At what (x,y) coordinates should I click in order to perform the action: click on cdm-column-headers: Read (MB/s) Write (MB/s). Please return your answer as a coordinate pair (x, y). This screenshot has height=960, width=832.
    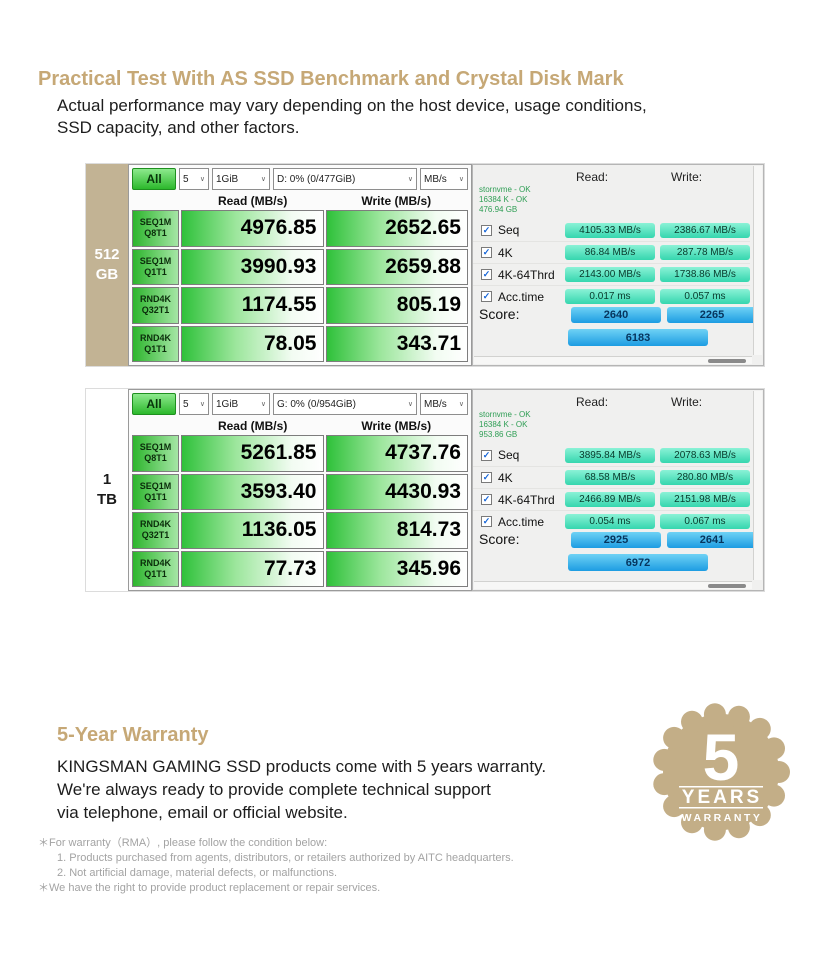
    Looking at the image, I should click on (300, 425).